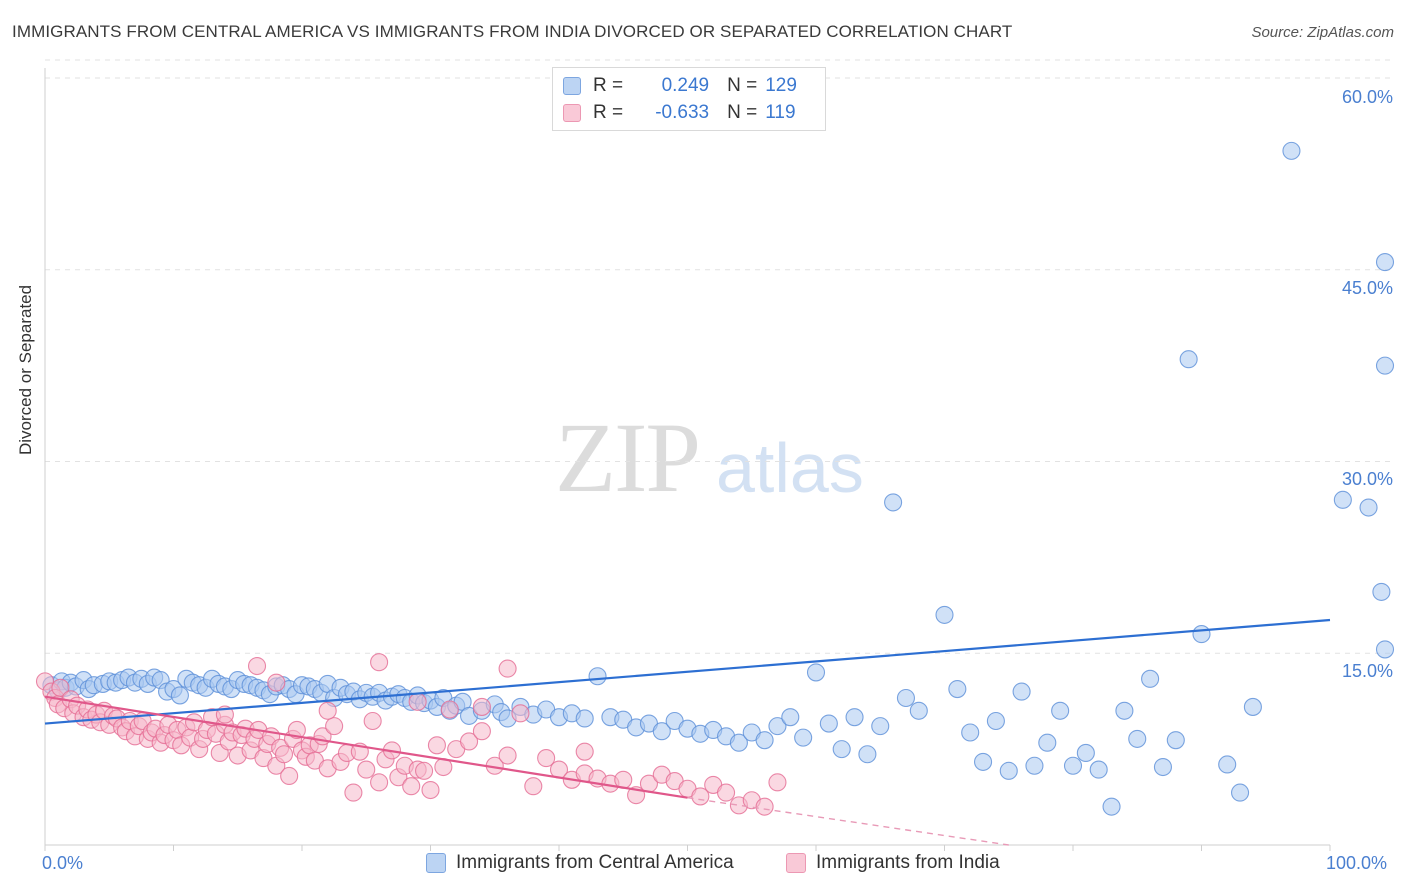 This screenshot has height=892, width=1406. I want to click on trend-line-central-america, so click(687, 671).